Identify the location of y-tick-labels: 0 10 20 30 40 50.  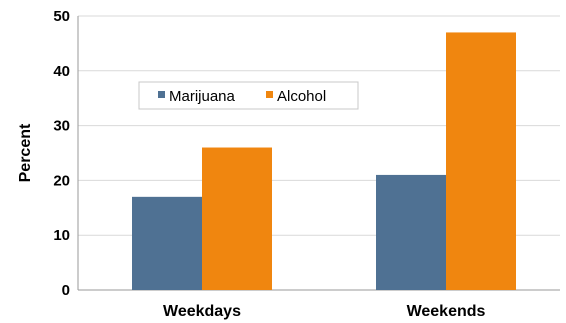
(61, 153).